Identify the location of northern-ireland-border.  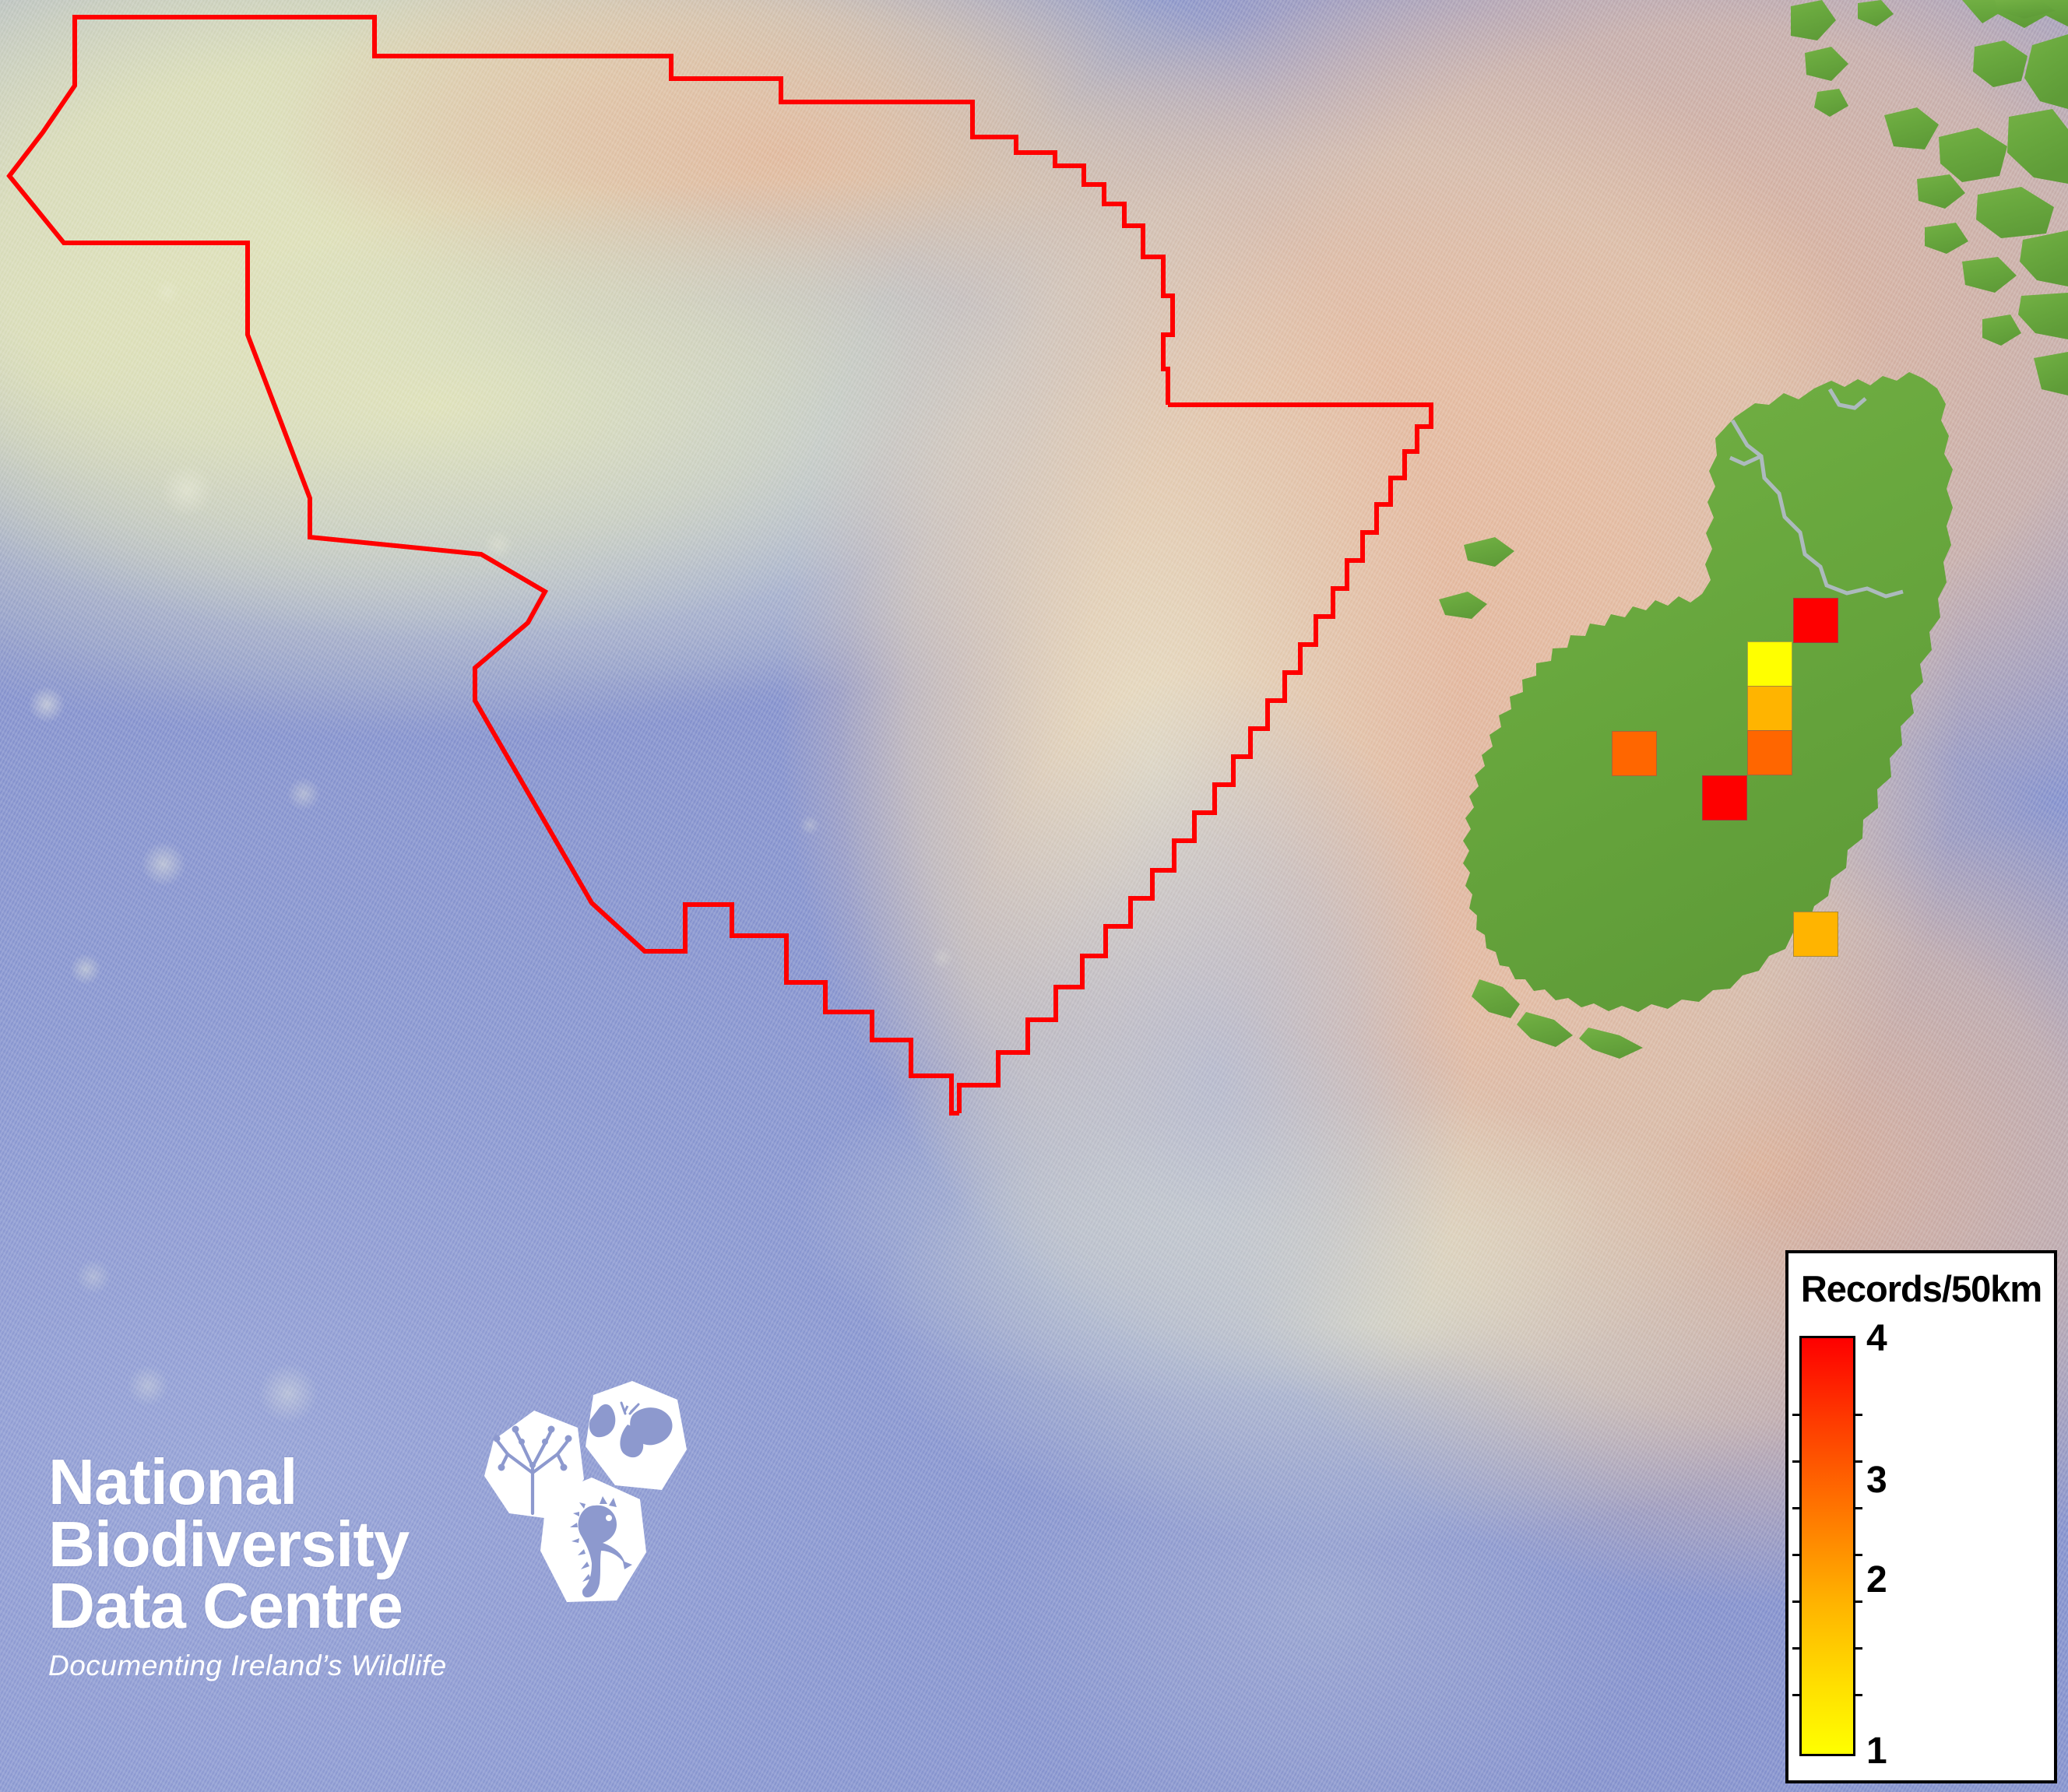
(1817, 494).